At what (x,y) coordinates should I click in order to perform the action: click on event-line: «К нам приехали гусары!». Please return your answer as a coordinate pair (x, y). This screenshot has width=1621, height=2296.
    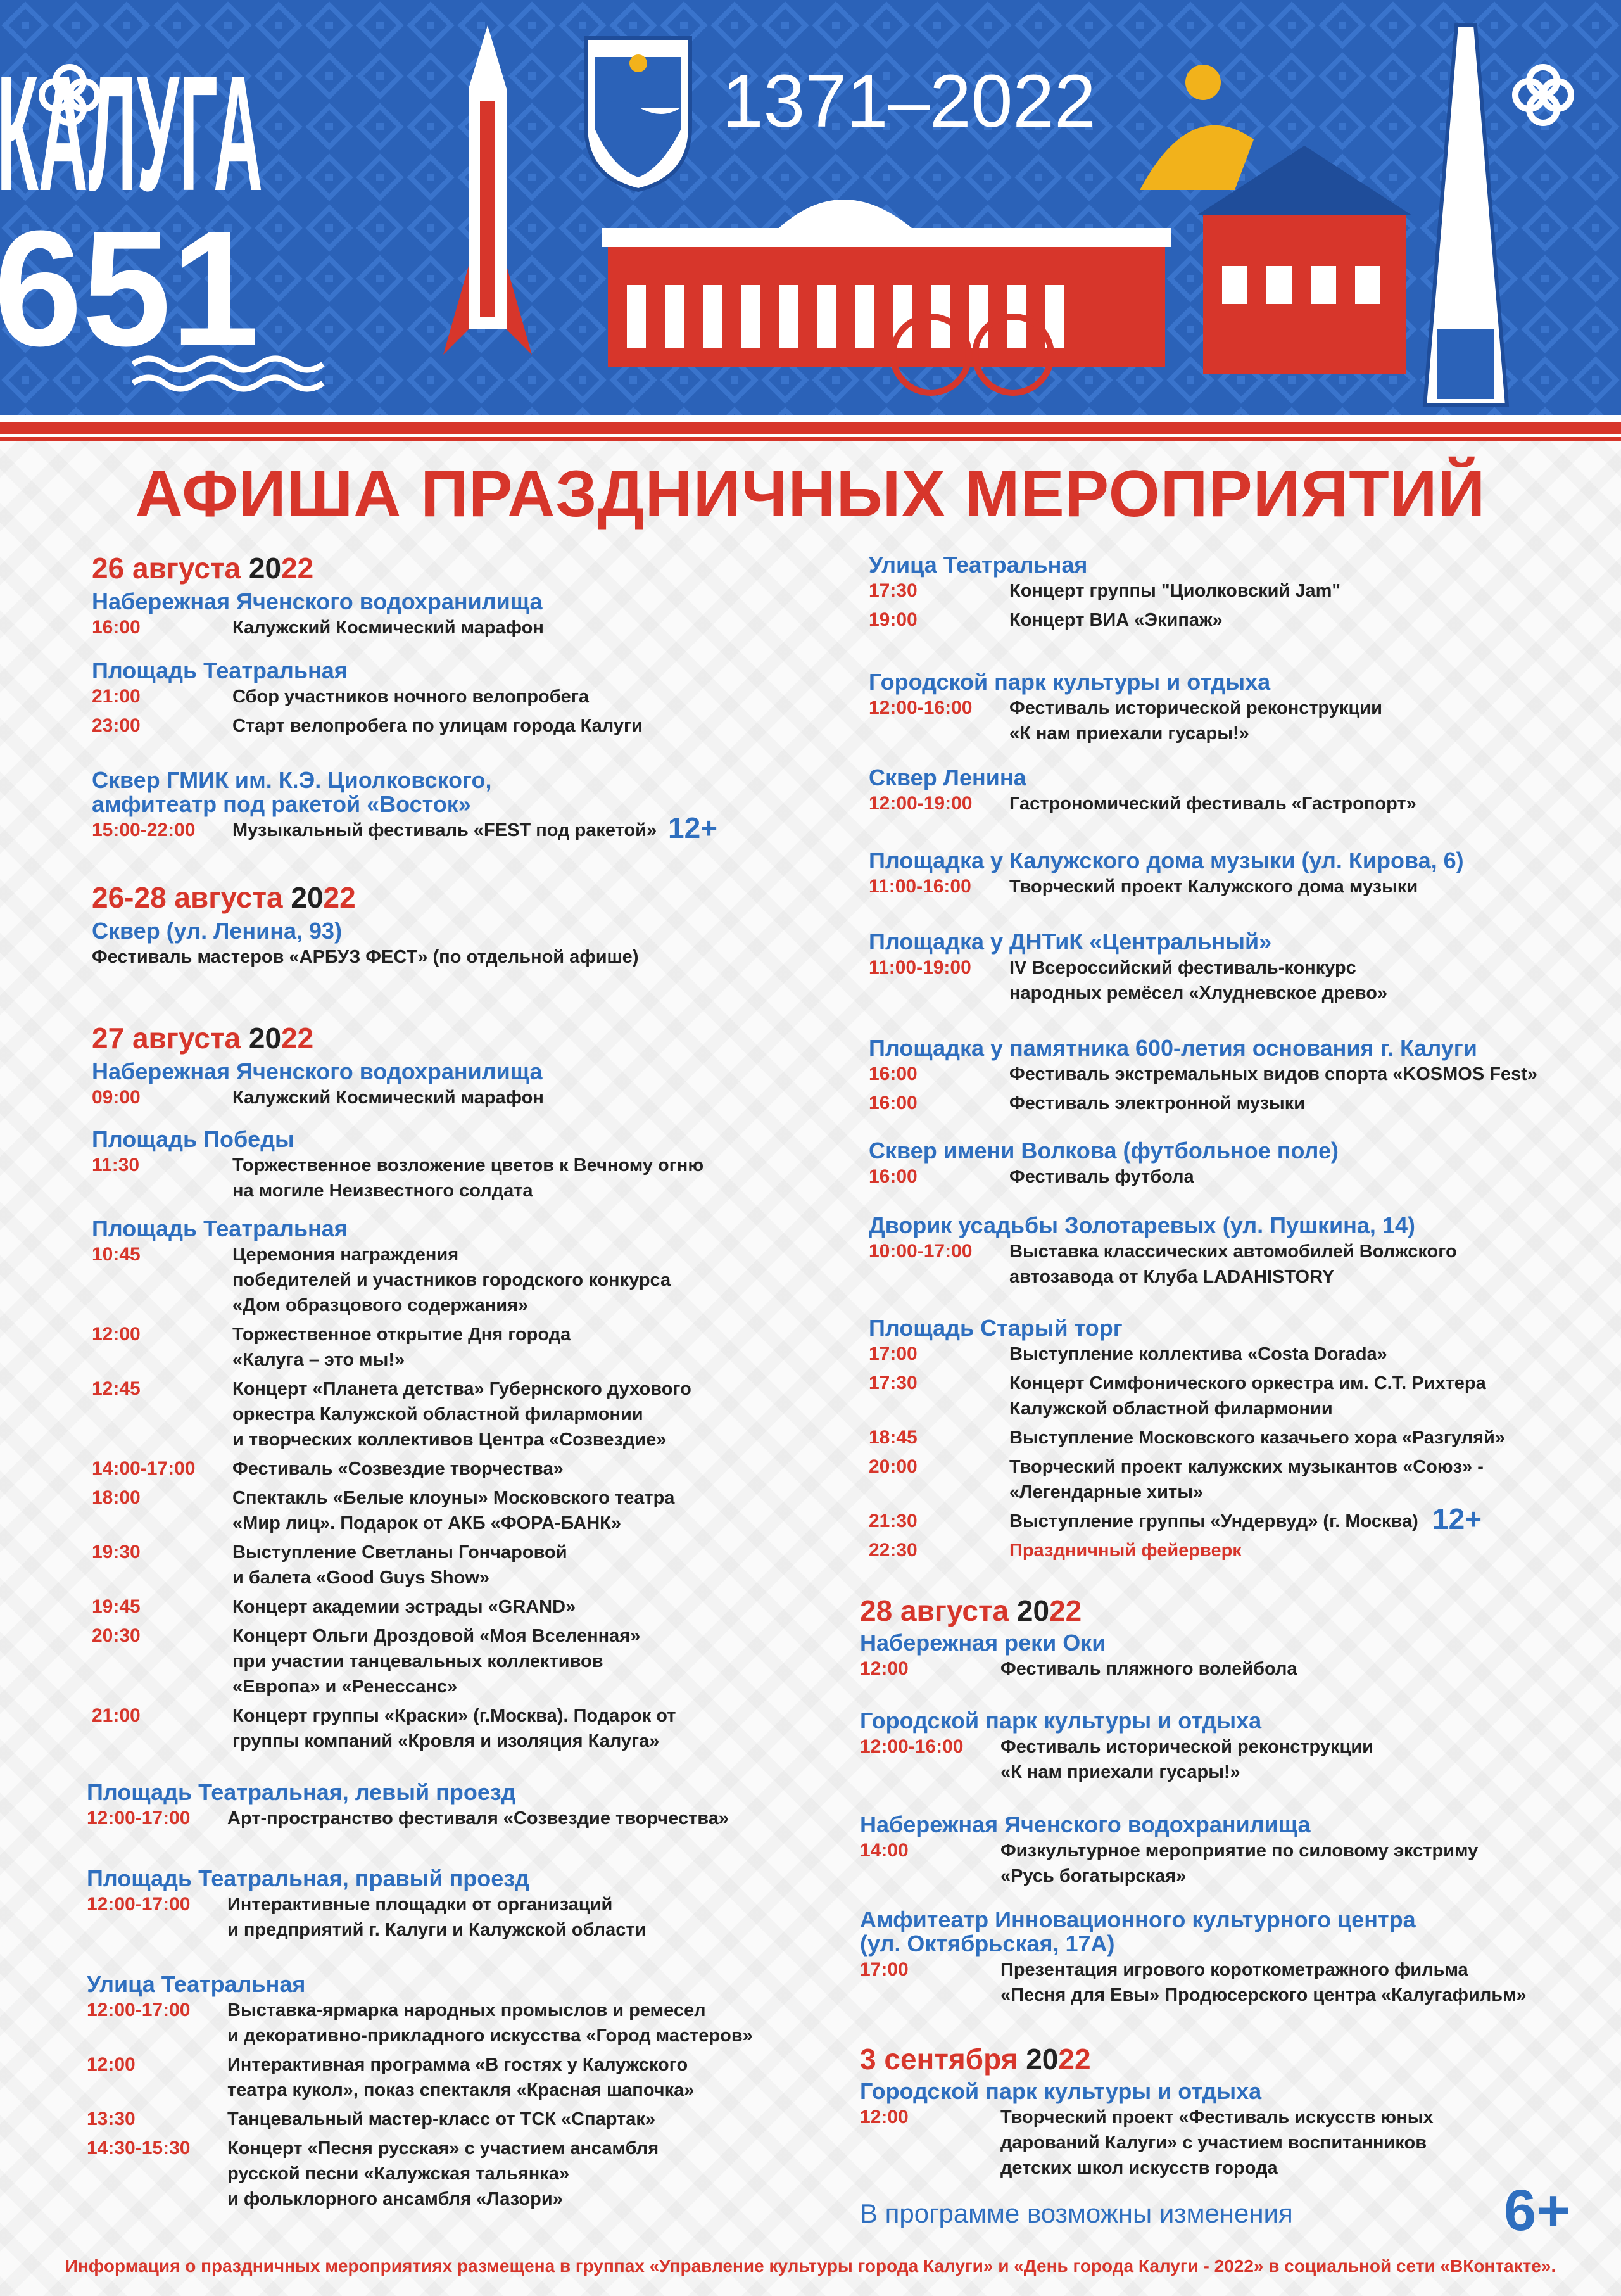
    Looking at the image, I should click on (1129, 733).